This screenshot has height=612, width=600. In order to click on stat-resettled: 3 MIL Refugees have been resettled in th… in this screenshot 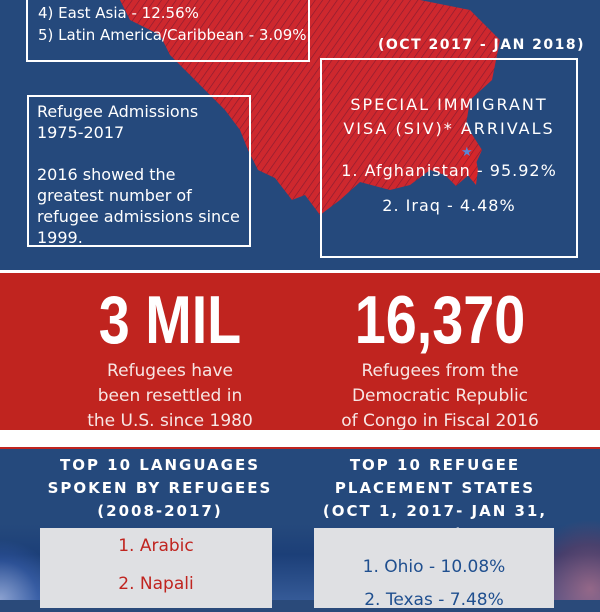, I will do `click(170, 359)`.